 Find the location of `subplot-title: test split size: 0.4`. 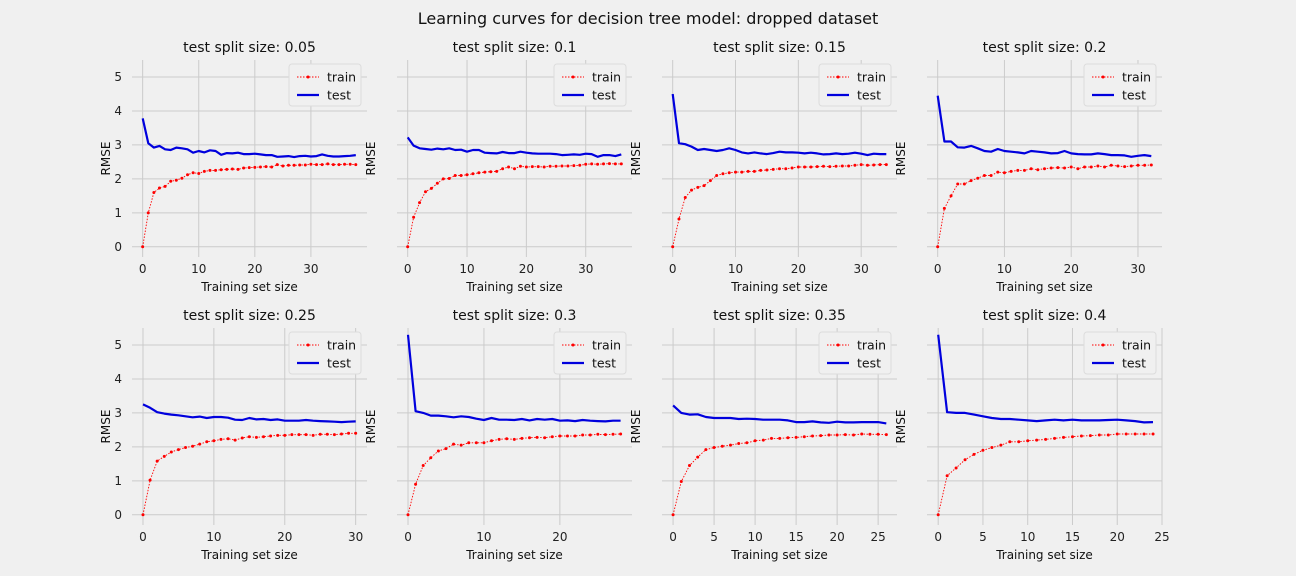

subplot-title: test split size: 0.4 is located at coordinates (1045, 316).